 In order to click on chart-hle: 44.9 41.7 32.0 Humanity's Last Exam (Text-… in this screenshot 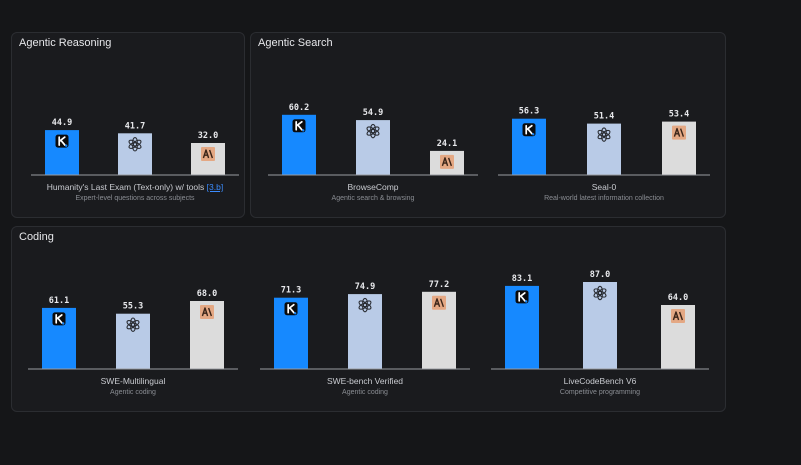, I will do `click(135, 134)`.